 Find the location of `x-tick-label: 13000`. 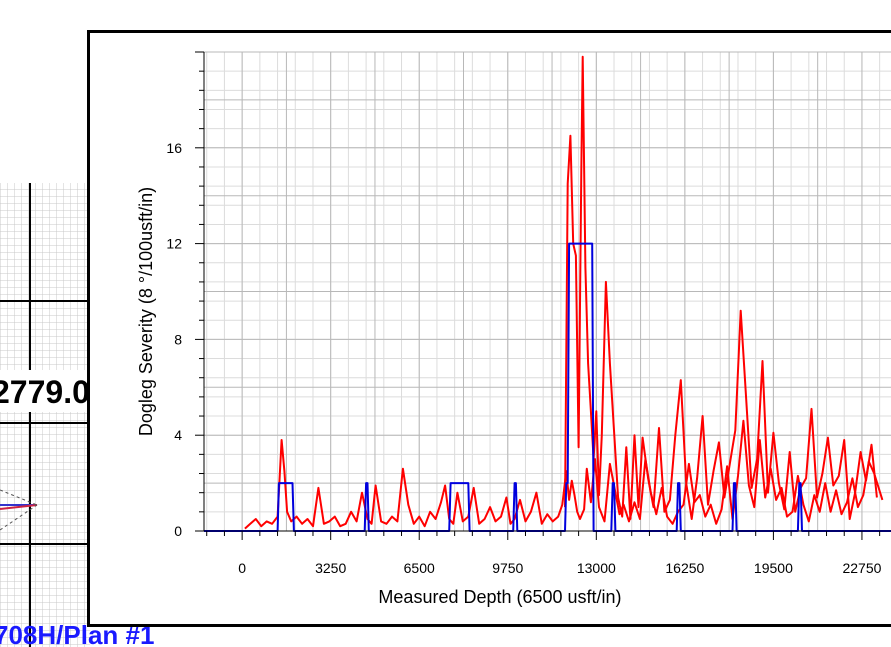

x-tick-label: 13000 is located at coordinates (596, 568).